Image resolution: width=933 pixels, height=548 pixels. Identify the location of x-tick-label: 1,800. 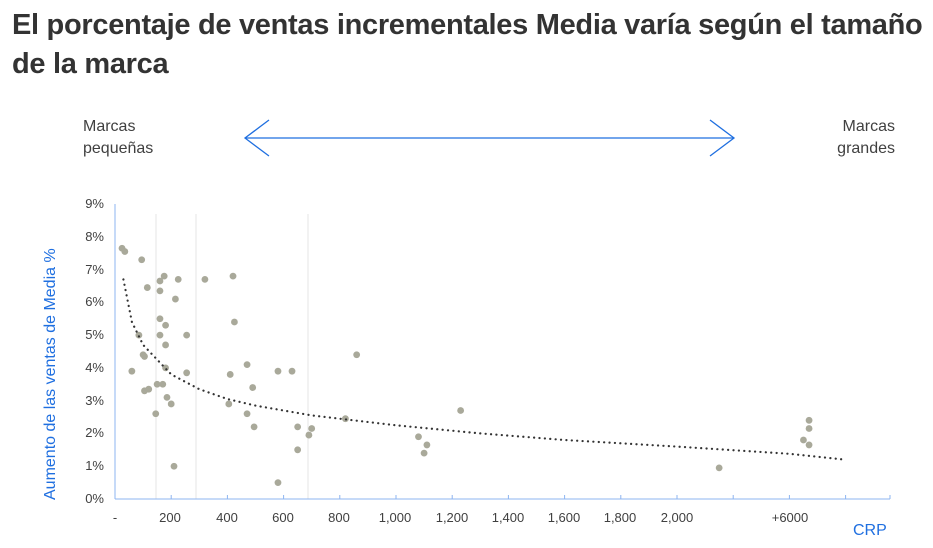
(620, 517).